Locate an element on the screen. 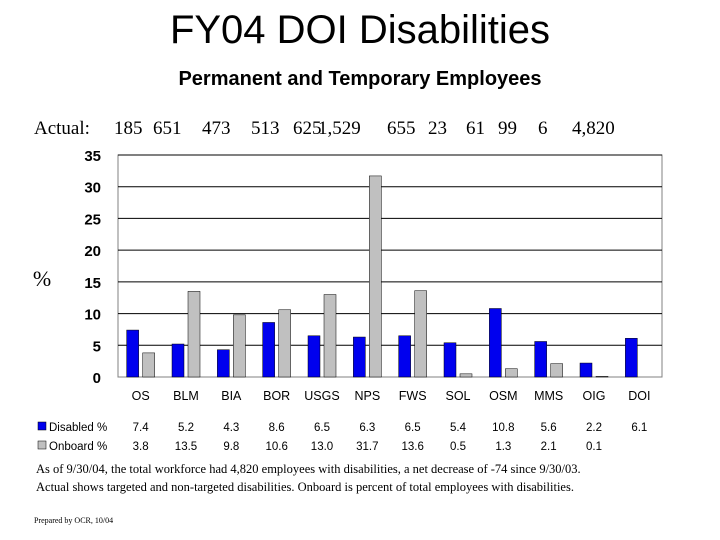  data-table-value: 13.0 is located at coordinates (322, 447).